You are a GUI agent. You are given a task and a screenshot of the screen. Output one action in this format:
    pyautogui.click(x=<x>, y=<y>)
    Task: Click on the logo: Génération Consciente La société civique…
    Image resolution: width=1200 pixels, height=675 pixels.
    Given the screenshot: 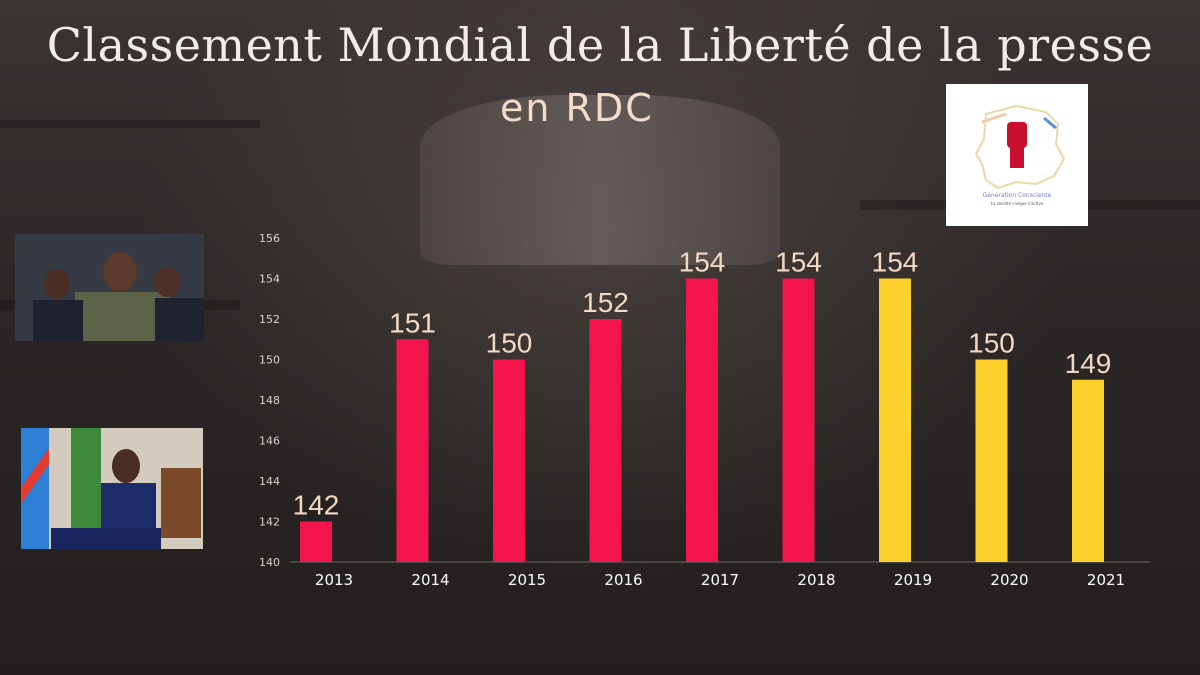 What is the action you would take?
    pyautogui.click(x=1017, y=155)
    